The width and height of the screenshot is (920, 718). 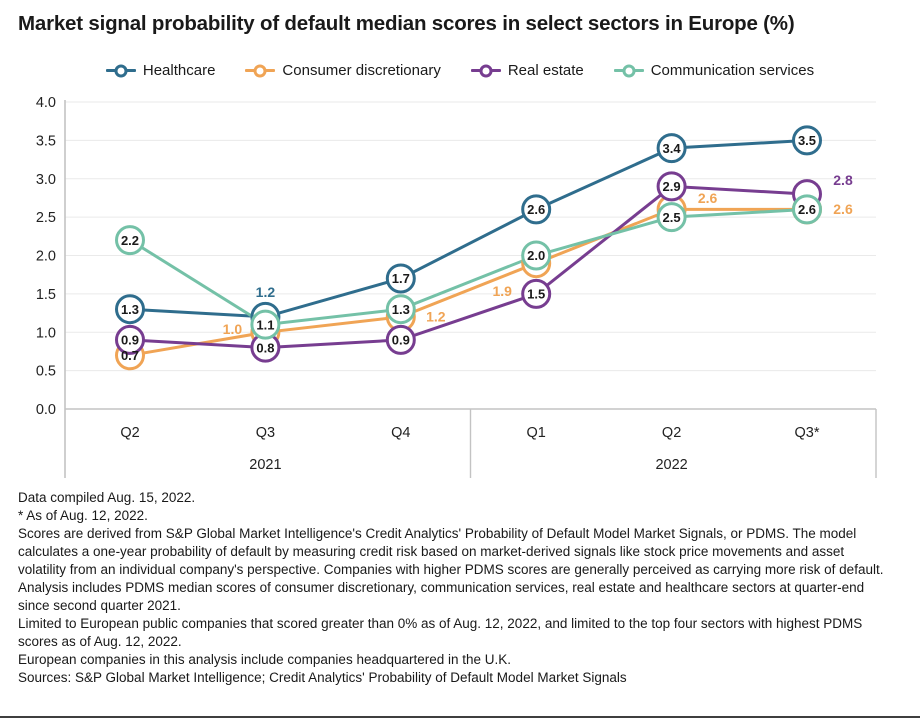 I want to click on x-tick-label: Q4, so click(x=400, y=433).